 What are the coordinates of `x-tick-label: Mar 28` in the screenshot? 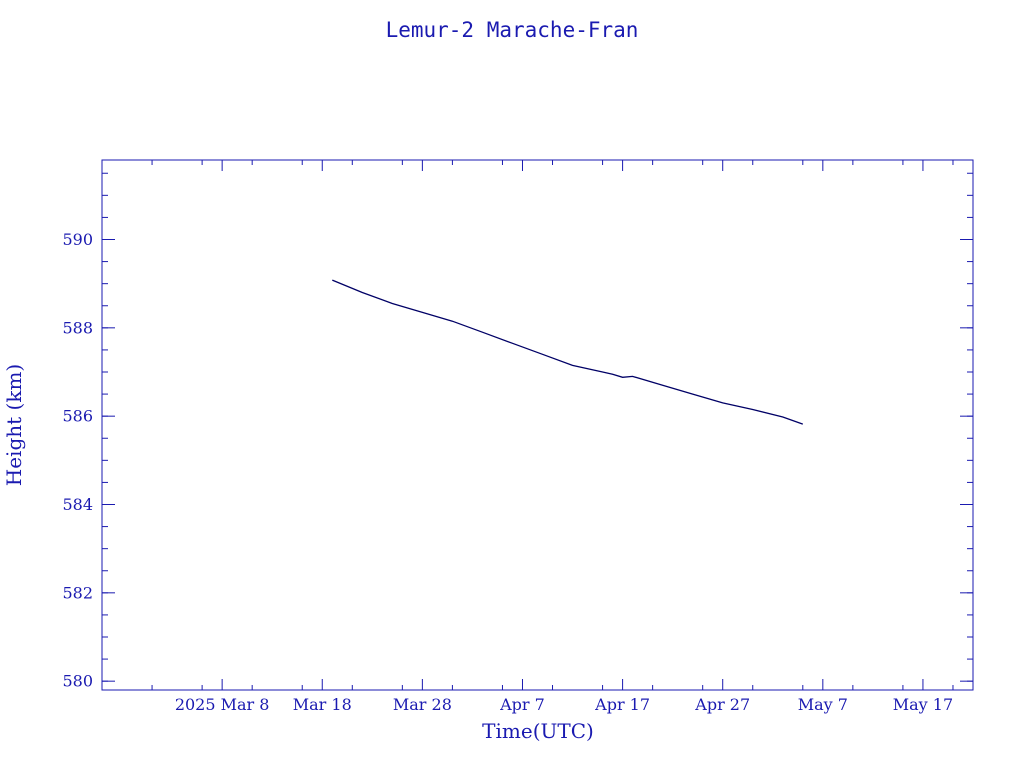 It's located at (422, 704).